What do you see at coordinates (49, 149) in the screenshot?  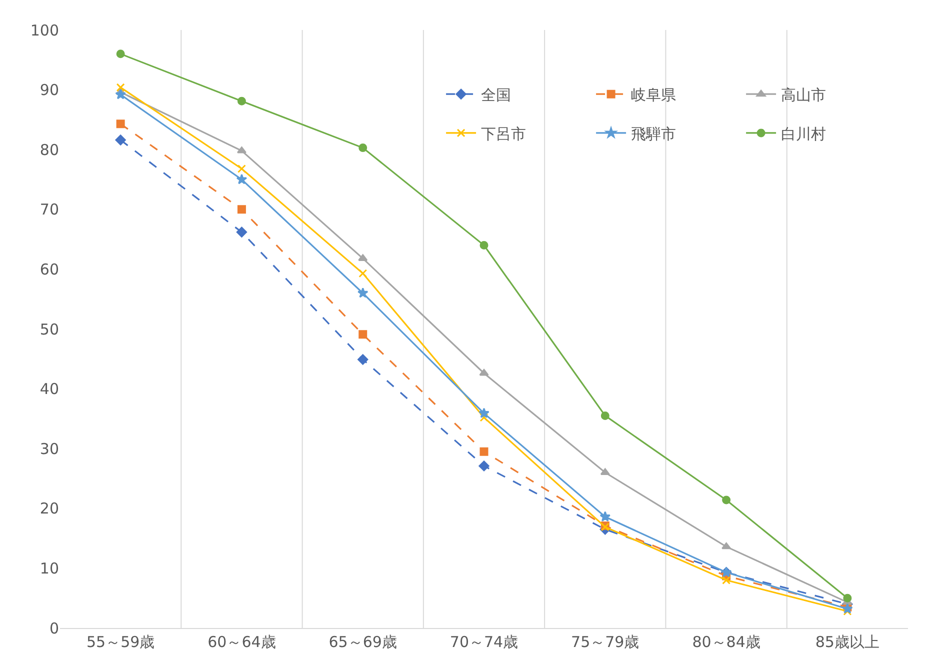 I see `y-tick-label: 80` at bounding box center [49, 149].